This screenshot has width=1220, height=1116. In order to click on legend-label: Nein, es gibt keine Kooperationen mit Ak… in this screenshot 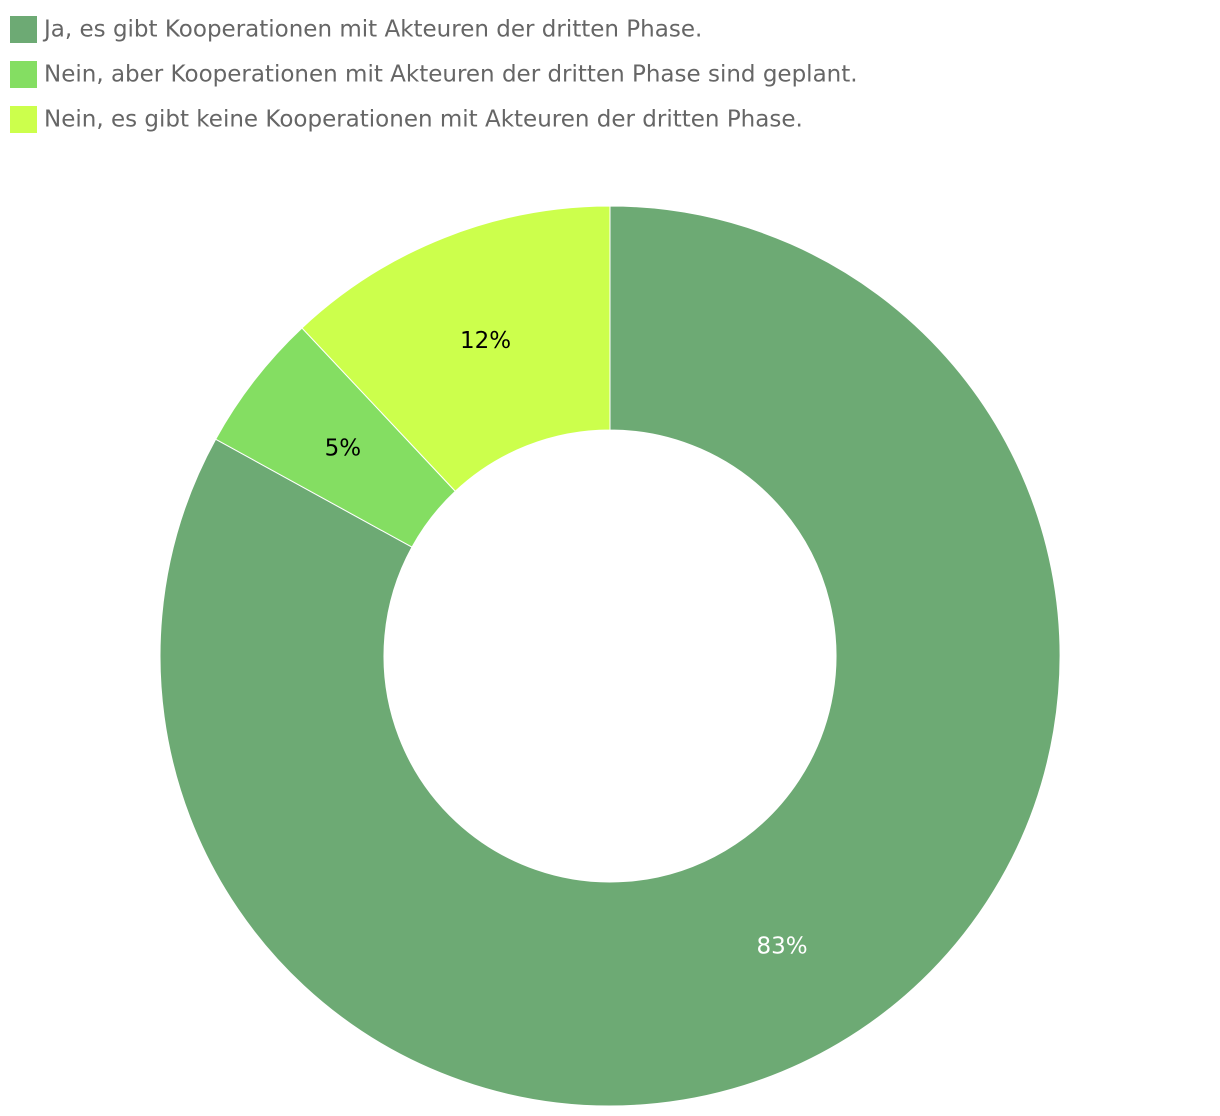, I will do `click(423, 120)`.